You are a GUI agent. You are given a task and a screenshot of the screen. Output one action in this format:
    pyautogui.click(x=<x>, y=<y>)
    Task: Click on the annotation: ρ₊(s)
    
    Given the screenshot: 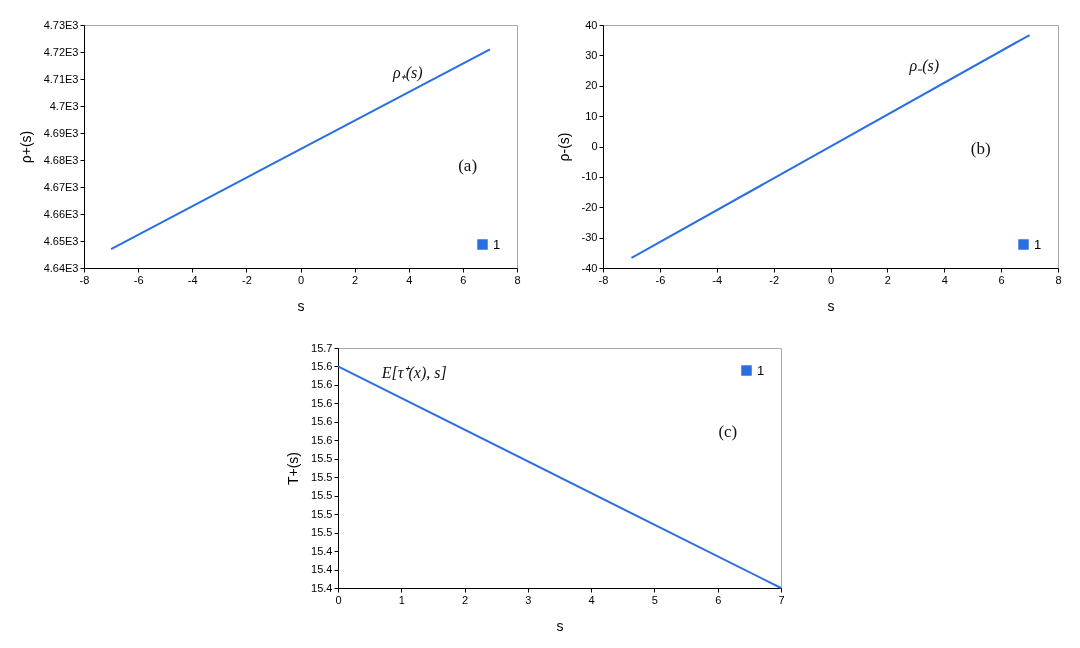 What is the action you would take?
    pyautogui.click(x=407, y=73)
    